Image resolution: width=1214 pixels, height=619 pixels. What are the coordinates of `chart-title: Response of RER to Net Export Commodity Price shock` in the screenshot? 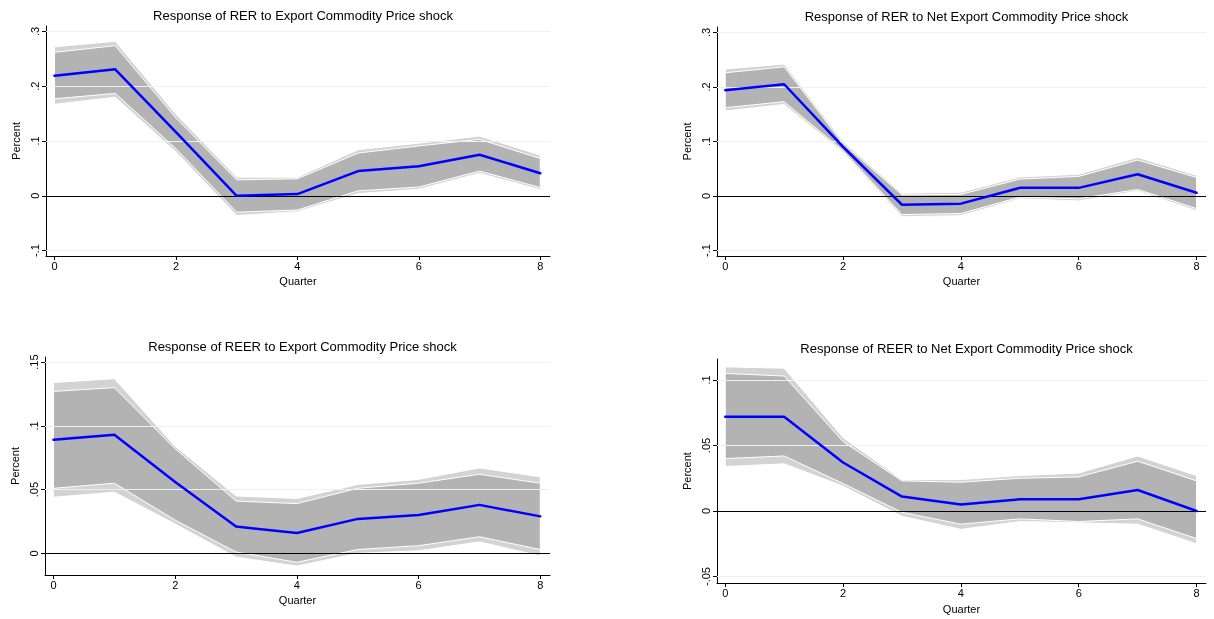 It's located at (966, 16).